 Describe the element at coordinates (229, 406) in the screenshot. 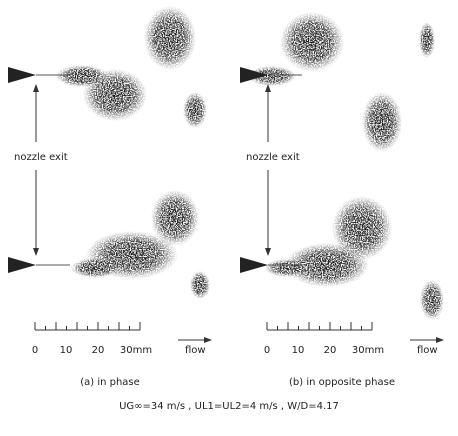

I see `conditions: UG∞=34 m/s , UL1=UL2=4 m/s , W/D=4.17` at that location.